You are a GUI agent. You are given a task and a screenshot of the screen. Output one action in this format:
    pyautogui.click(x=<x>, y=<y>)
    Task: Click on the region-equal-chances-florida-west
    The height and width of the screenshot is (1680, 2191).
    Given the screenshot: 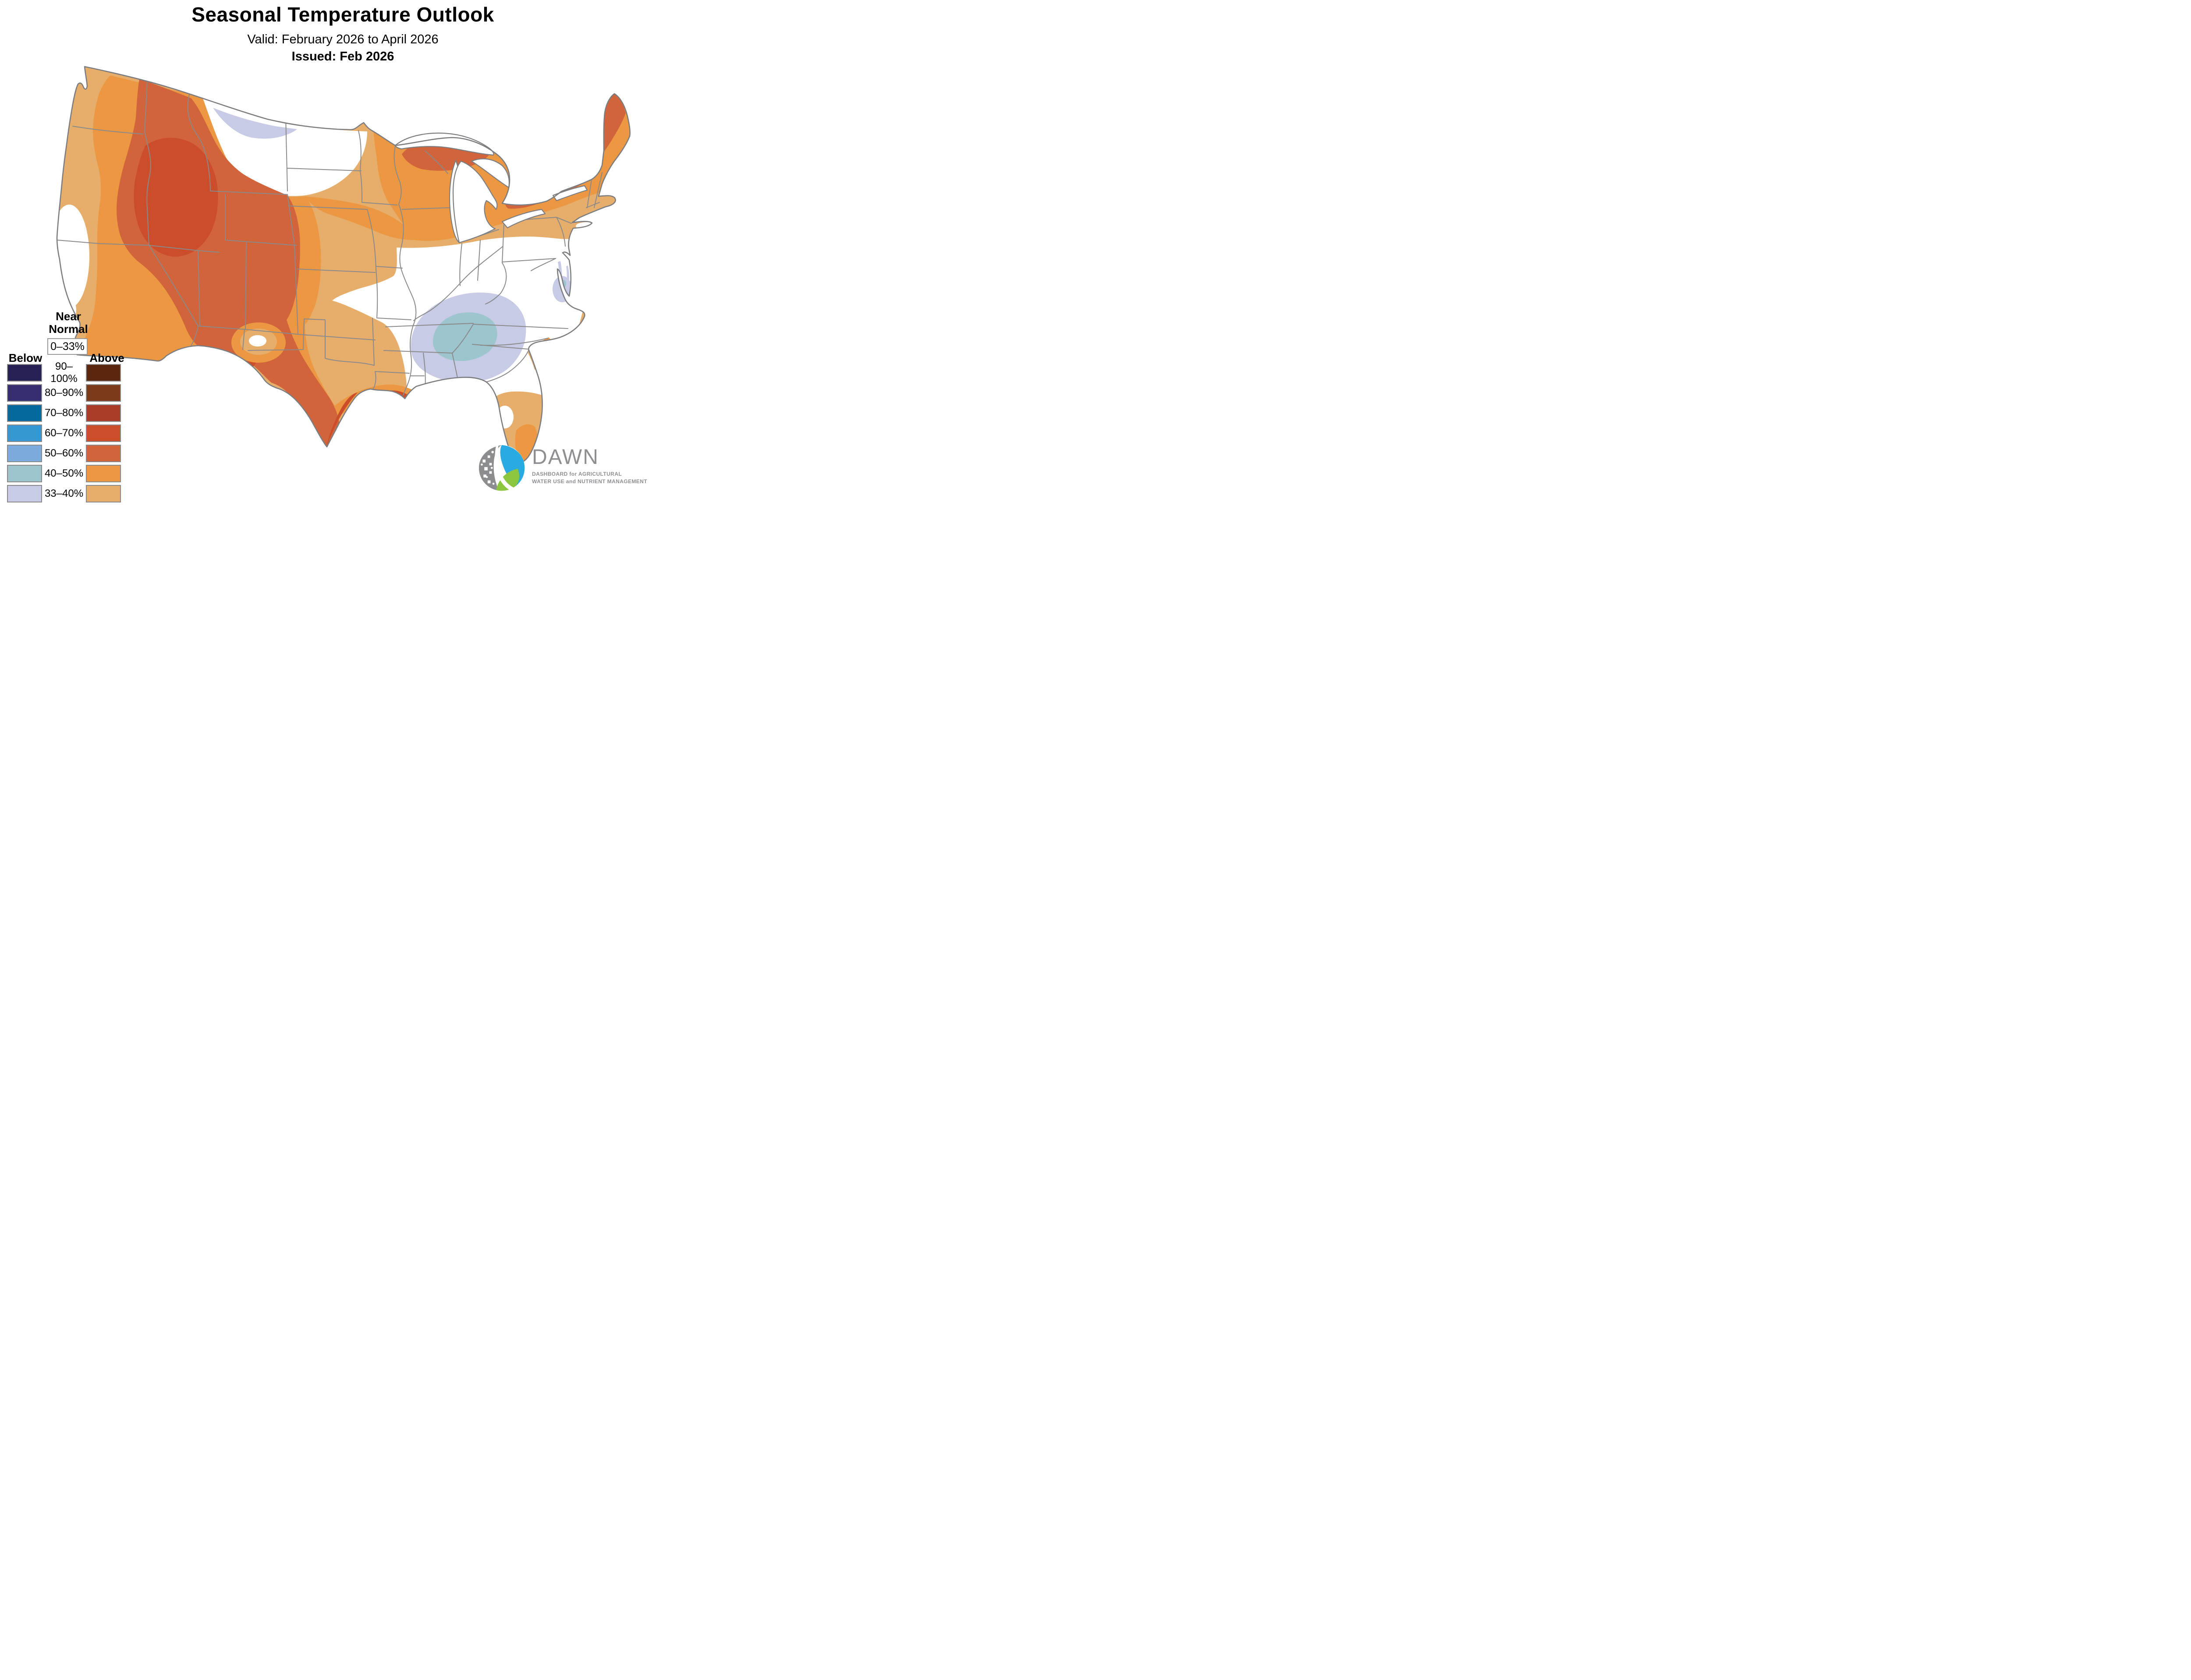 What is the action you would take?
    pyautogui.click(x=505, y=417)
    